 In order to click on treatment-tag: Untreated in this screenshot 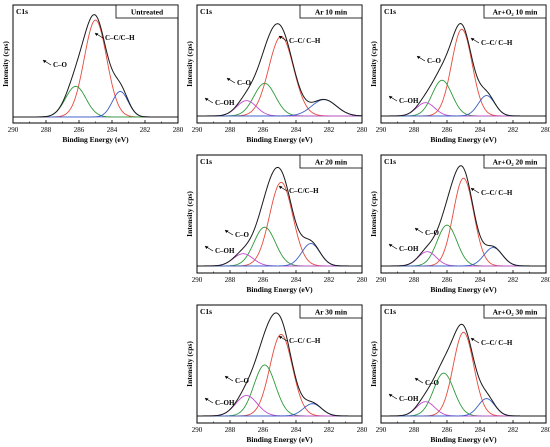, I will do `click(147, 11)`.